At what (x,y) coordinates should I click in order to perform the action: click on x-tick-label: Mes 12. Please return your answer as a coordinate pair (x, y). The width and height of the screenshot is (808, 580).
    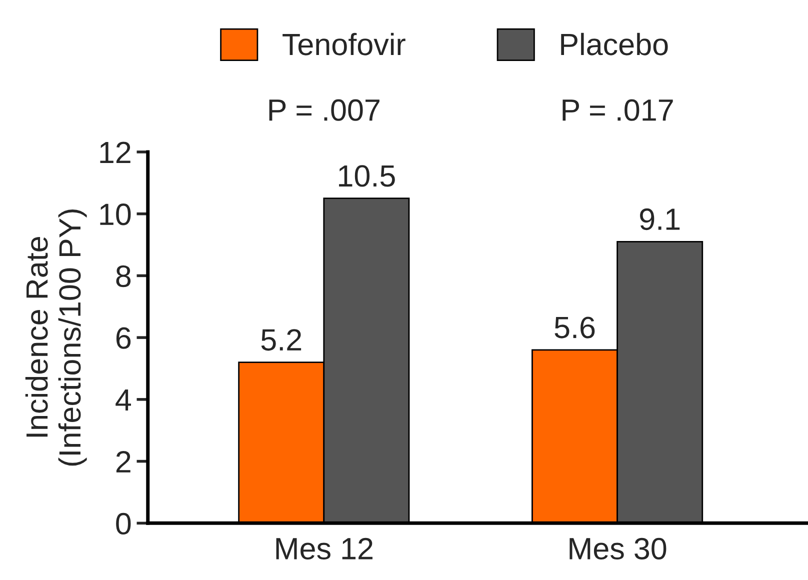
    Looking at the image, I should click on (324, 549).